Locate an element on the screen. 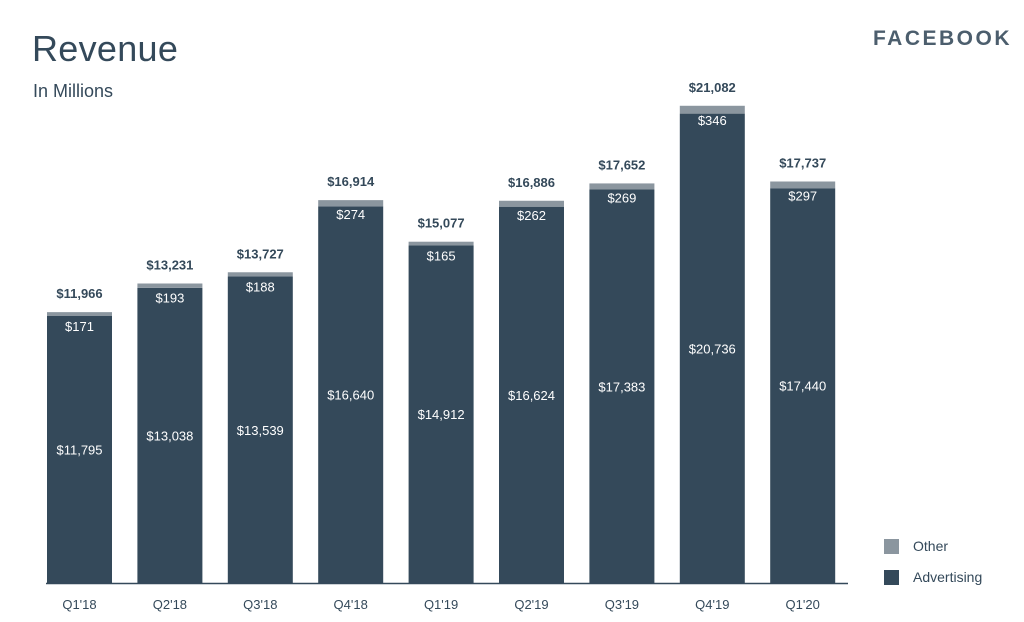 This screenshot has height=622, width=1024. legend-label-advertising: Advertising is located at coordinates (948, 577).